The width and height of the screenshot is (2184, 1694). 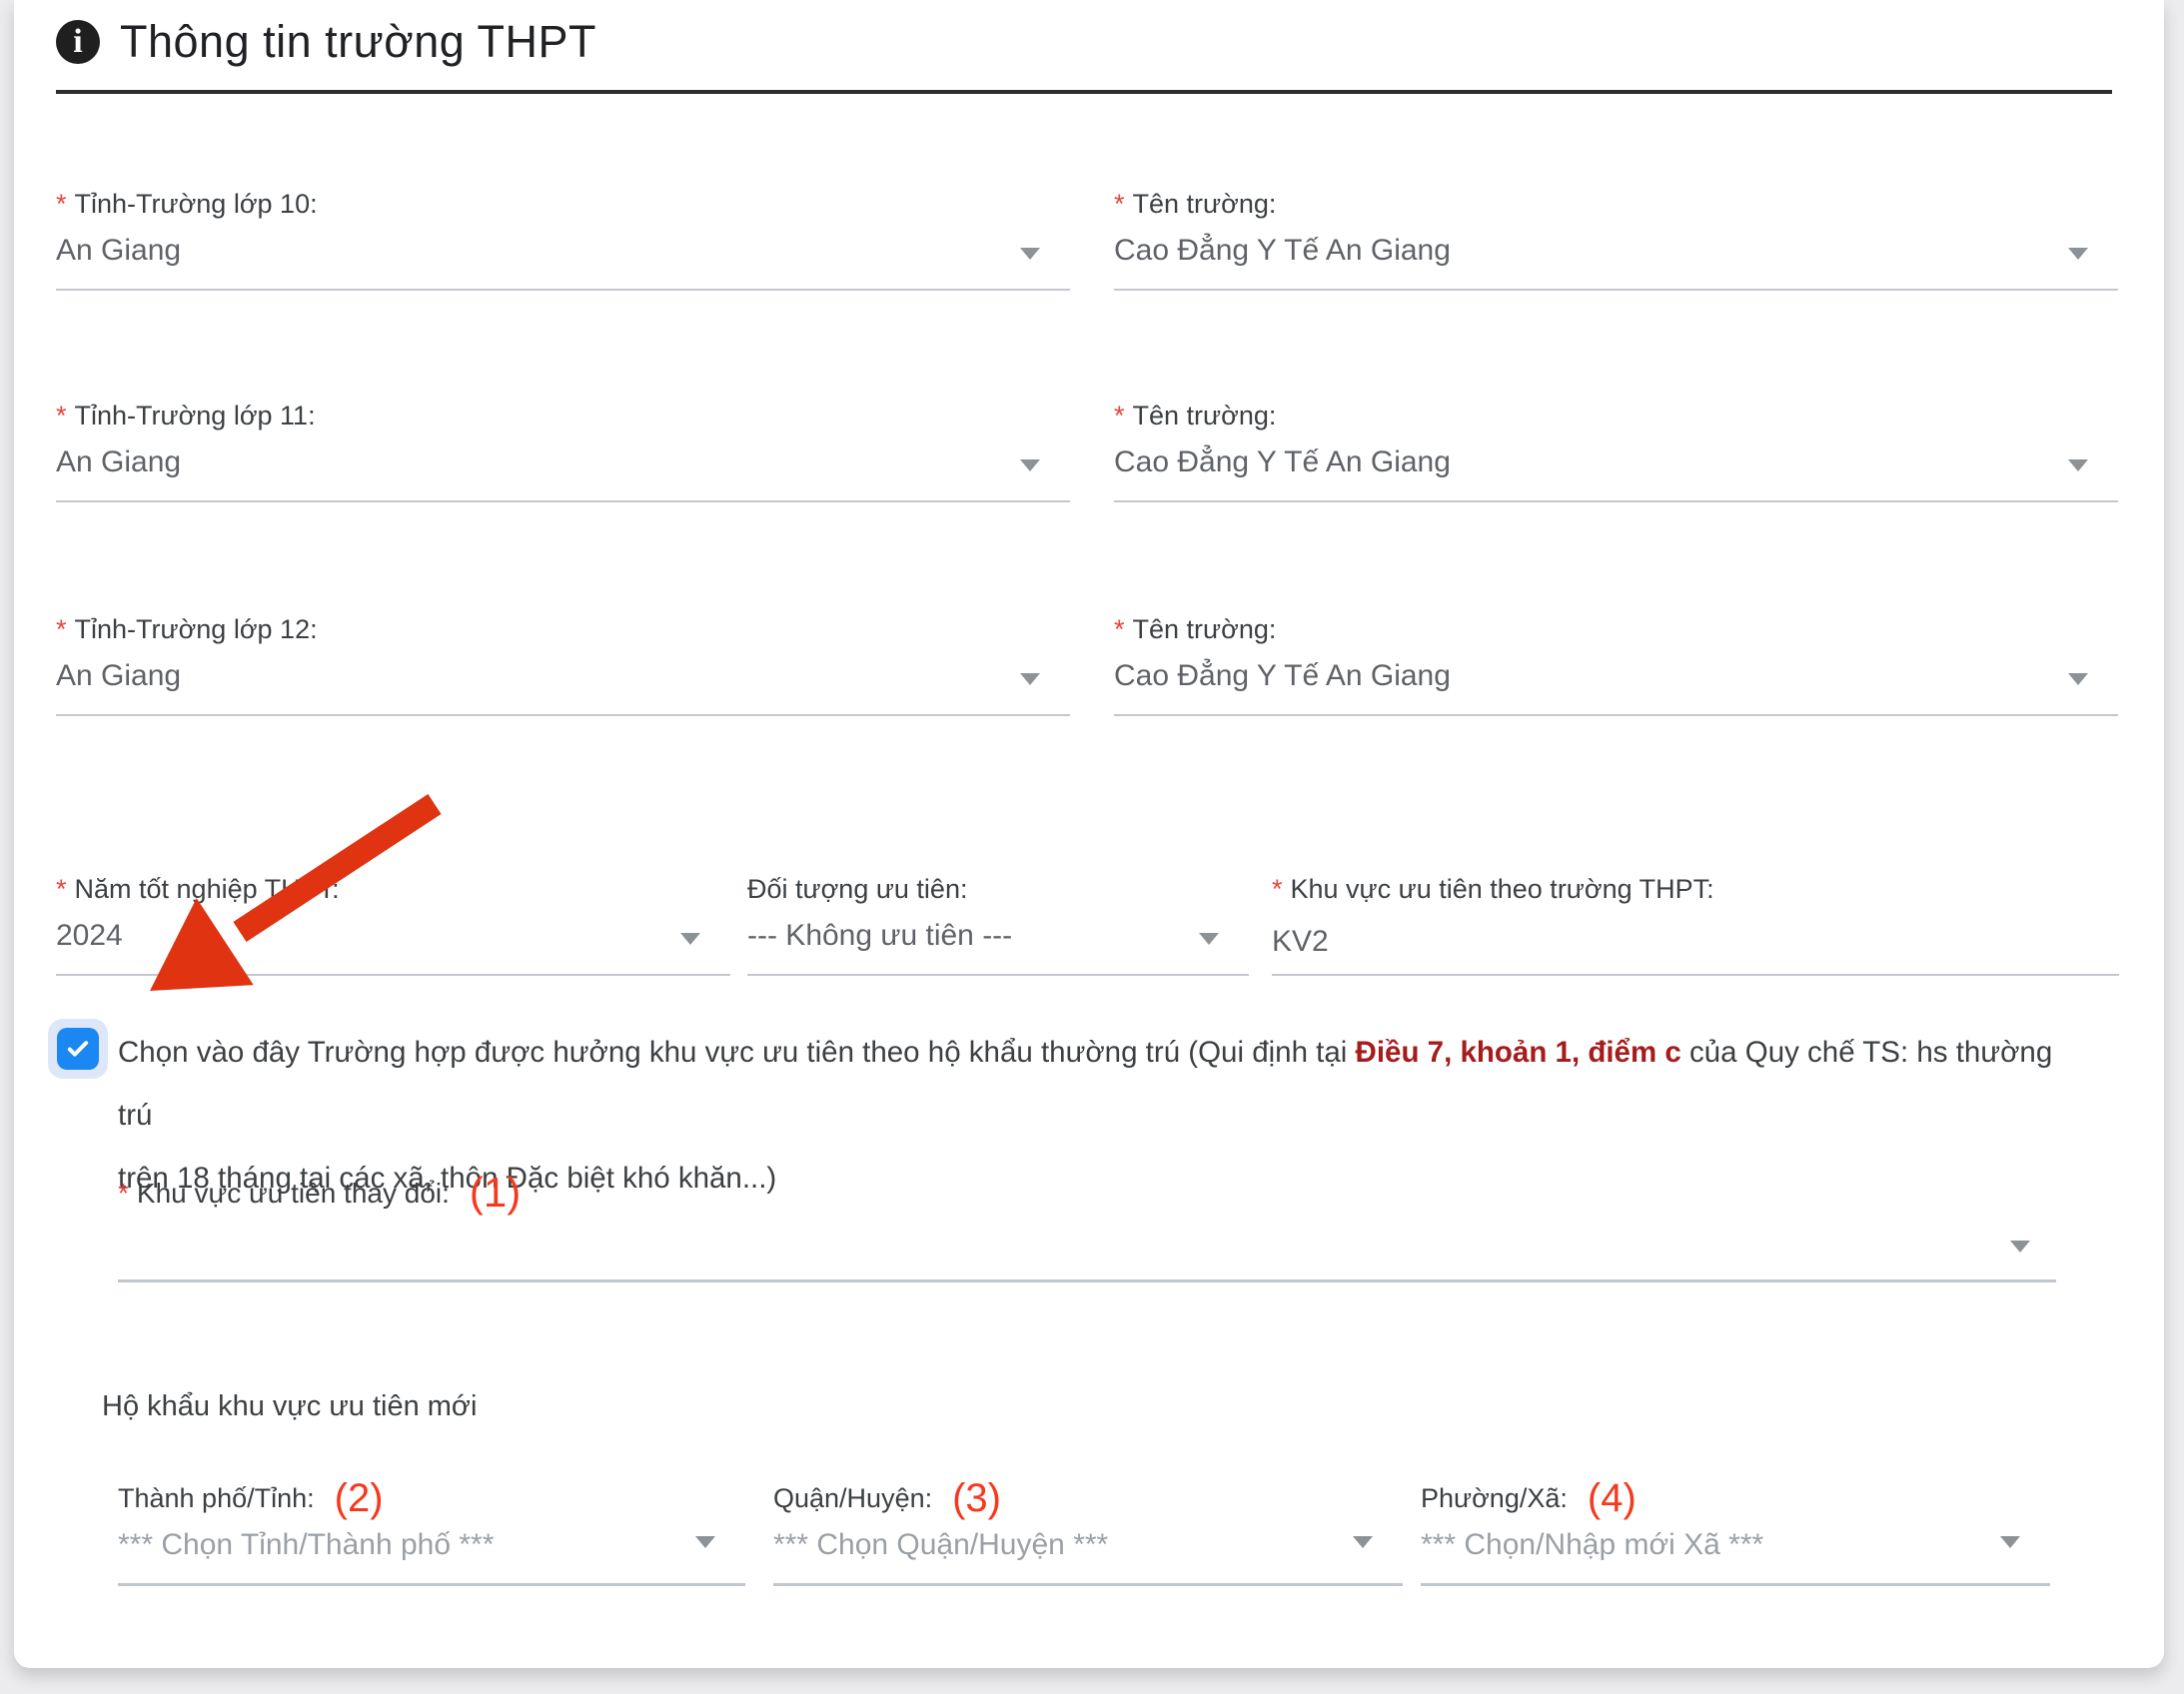 I want to click on field-label: * Năm tốt nghiệp THPT:, so click(x=198, y=889).